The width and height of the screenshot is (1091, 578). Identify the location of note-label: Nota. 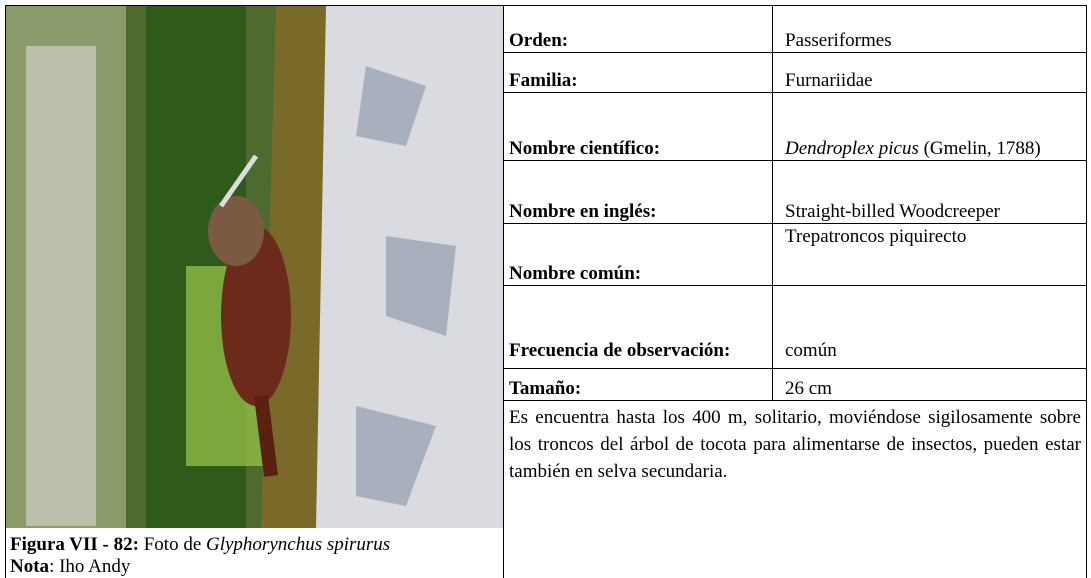
(29, 566).